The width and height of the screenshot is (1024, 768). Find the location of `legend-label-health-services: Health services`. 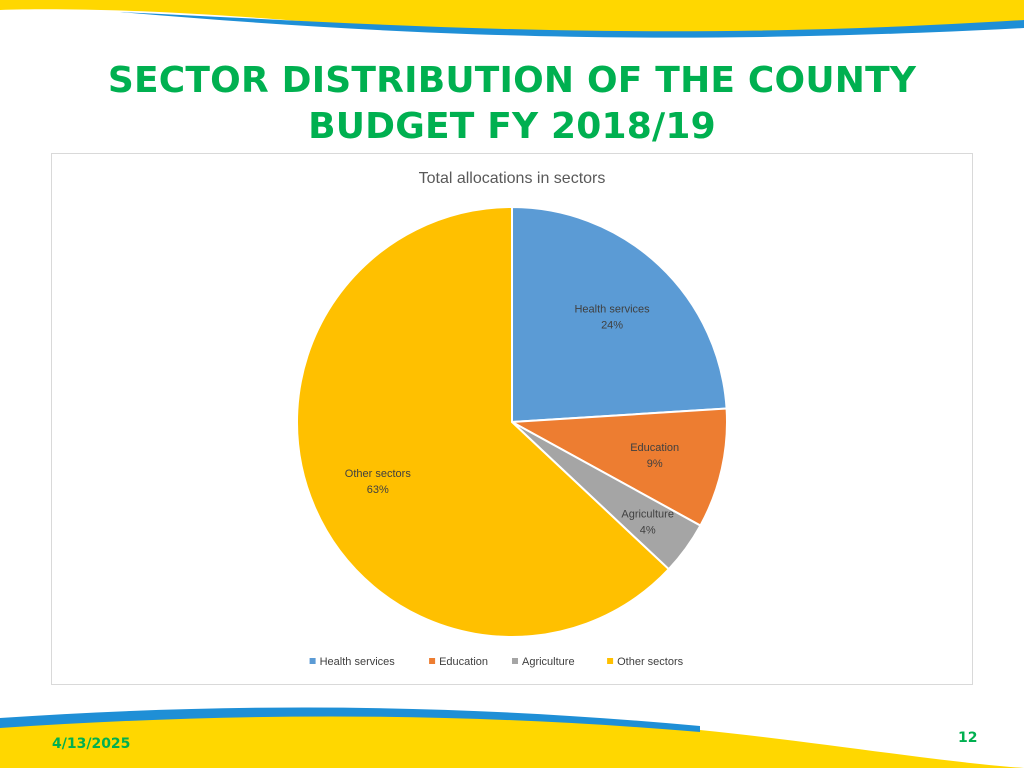

legend-label-health-services: Health services is located at coordinates (358, 662).